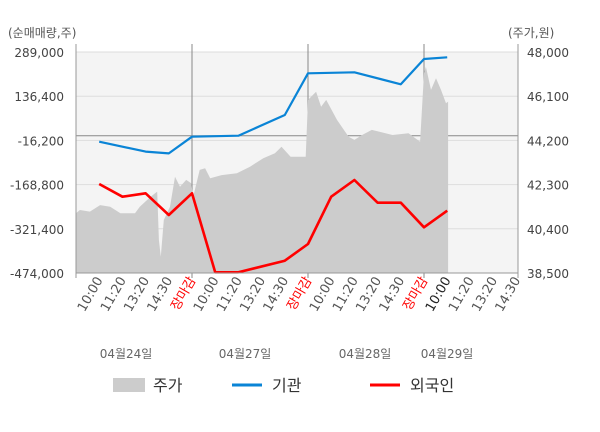  Describe the element at coordinates (548, 186) in the screenshot. I see `right-tick-label: 42,300` at that location.